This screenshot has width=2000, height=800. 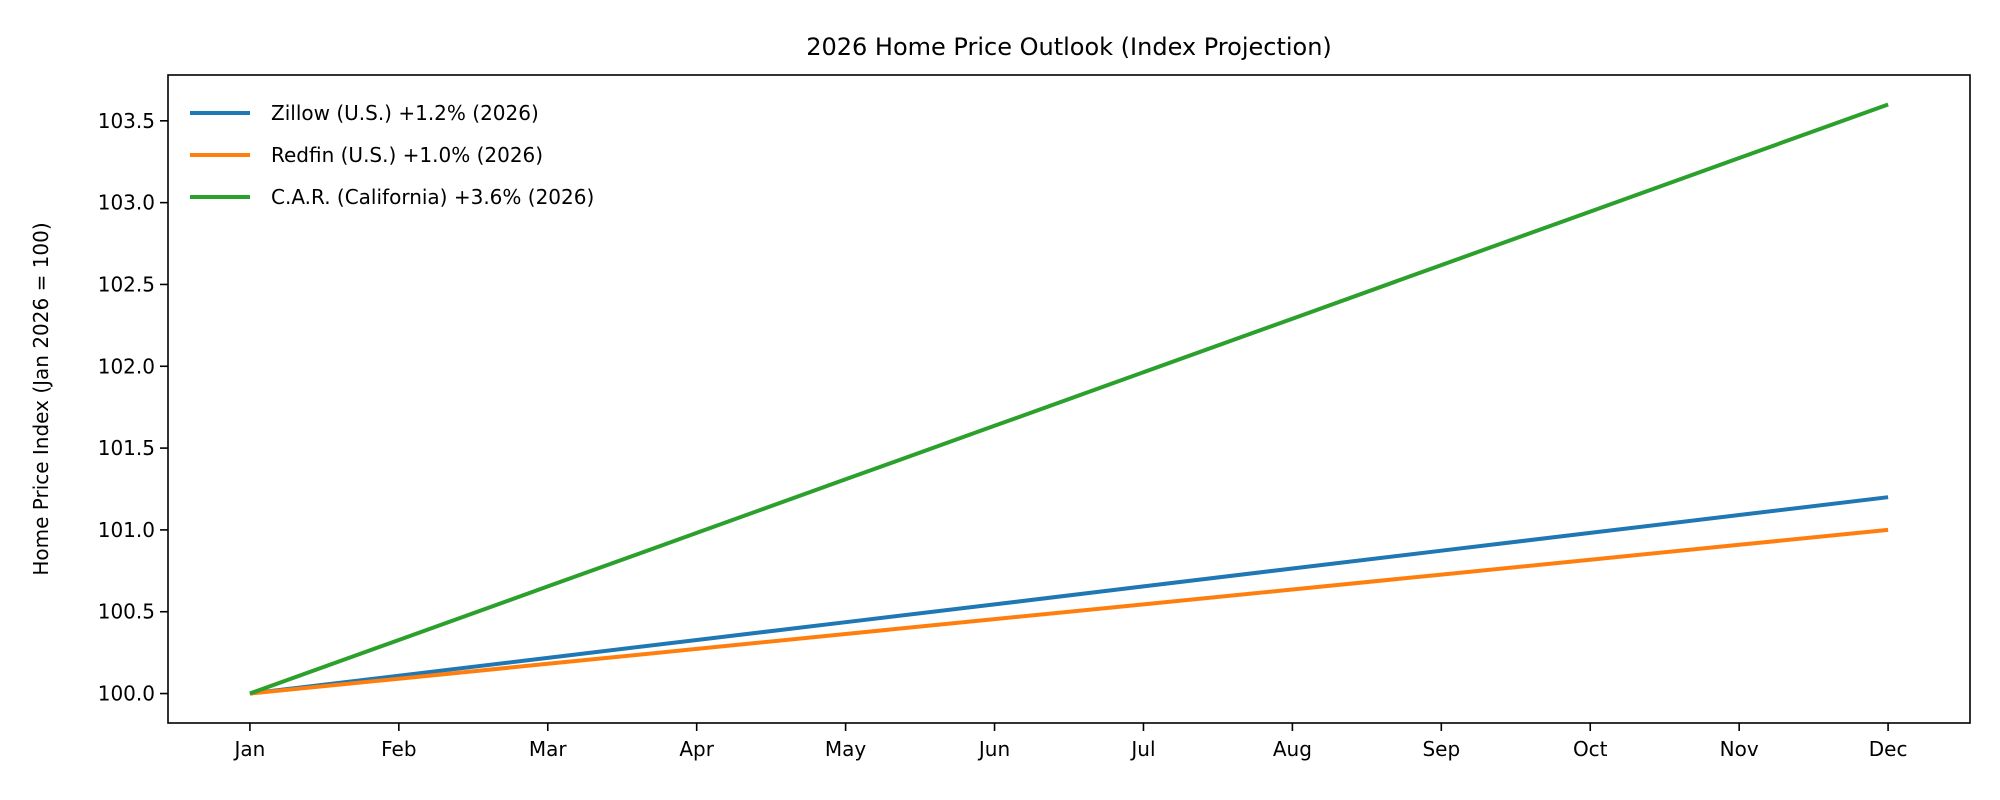 I want to click on x-tick-label: Aug, so click(x=1292, y=749).